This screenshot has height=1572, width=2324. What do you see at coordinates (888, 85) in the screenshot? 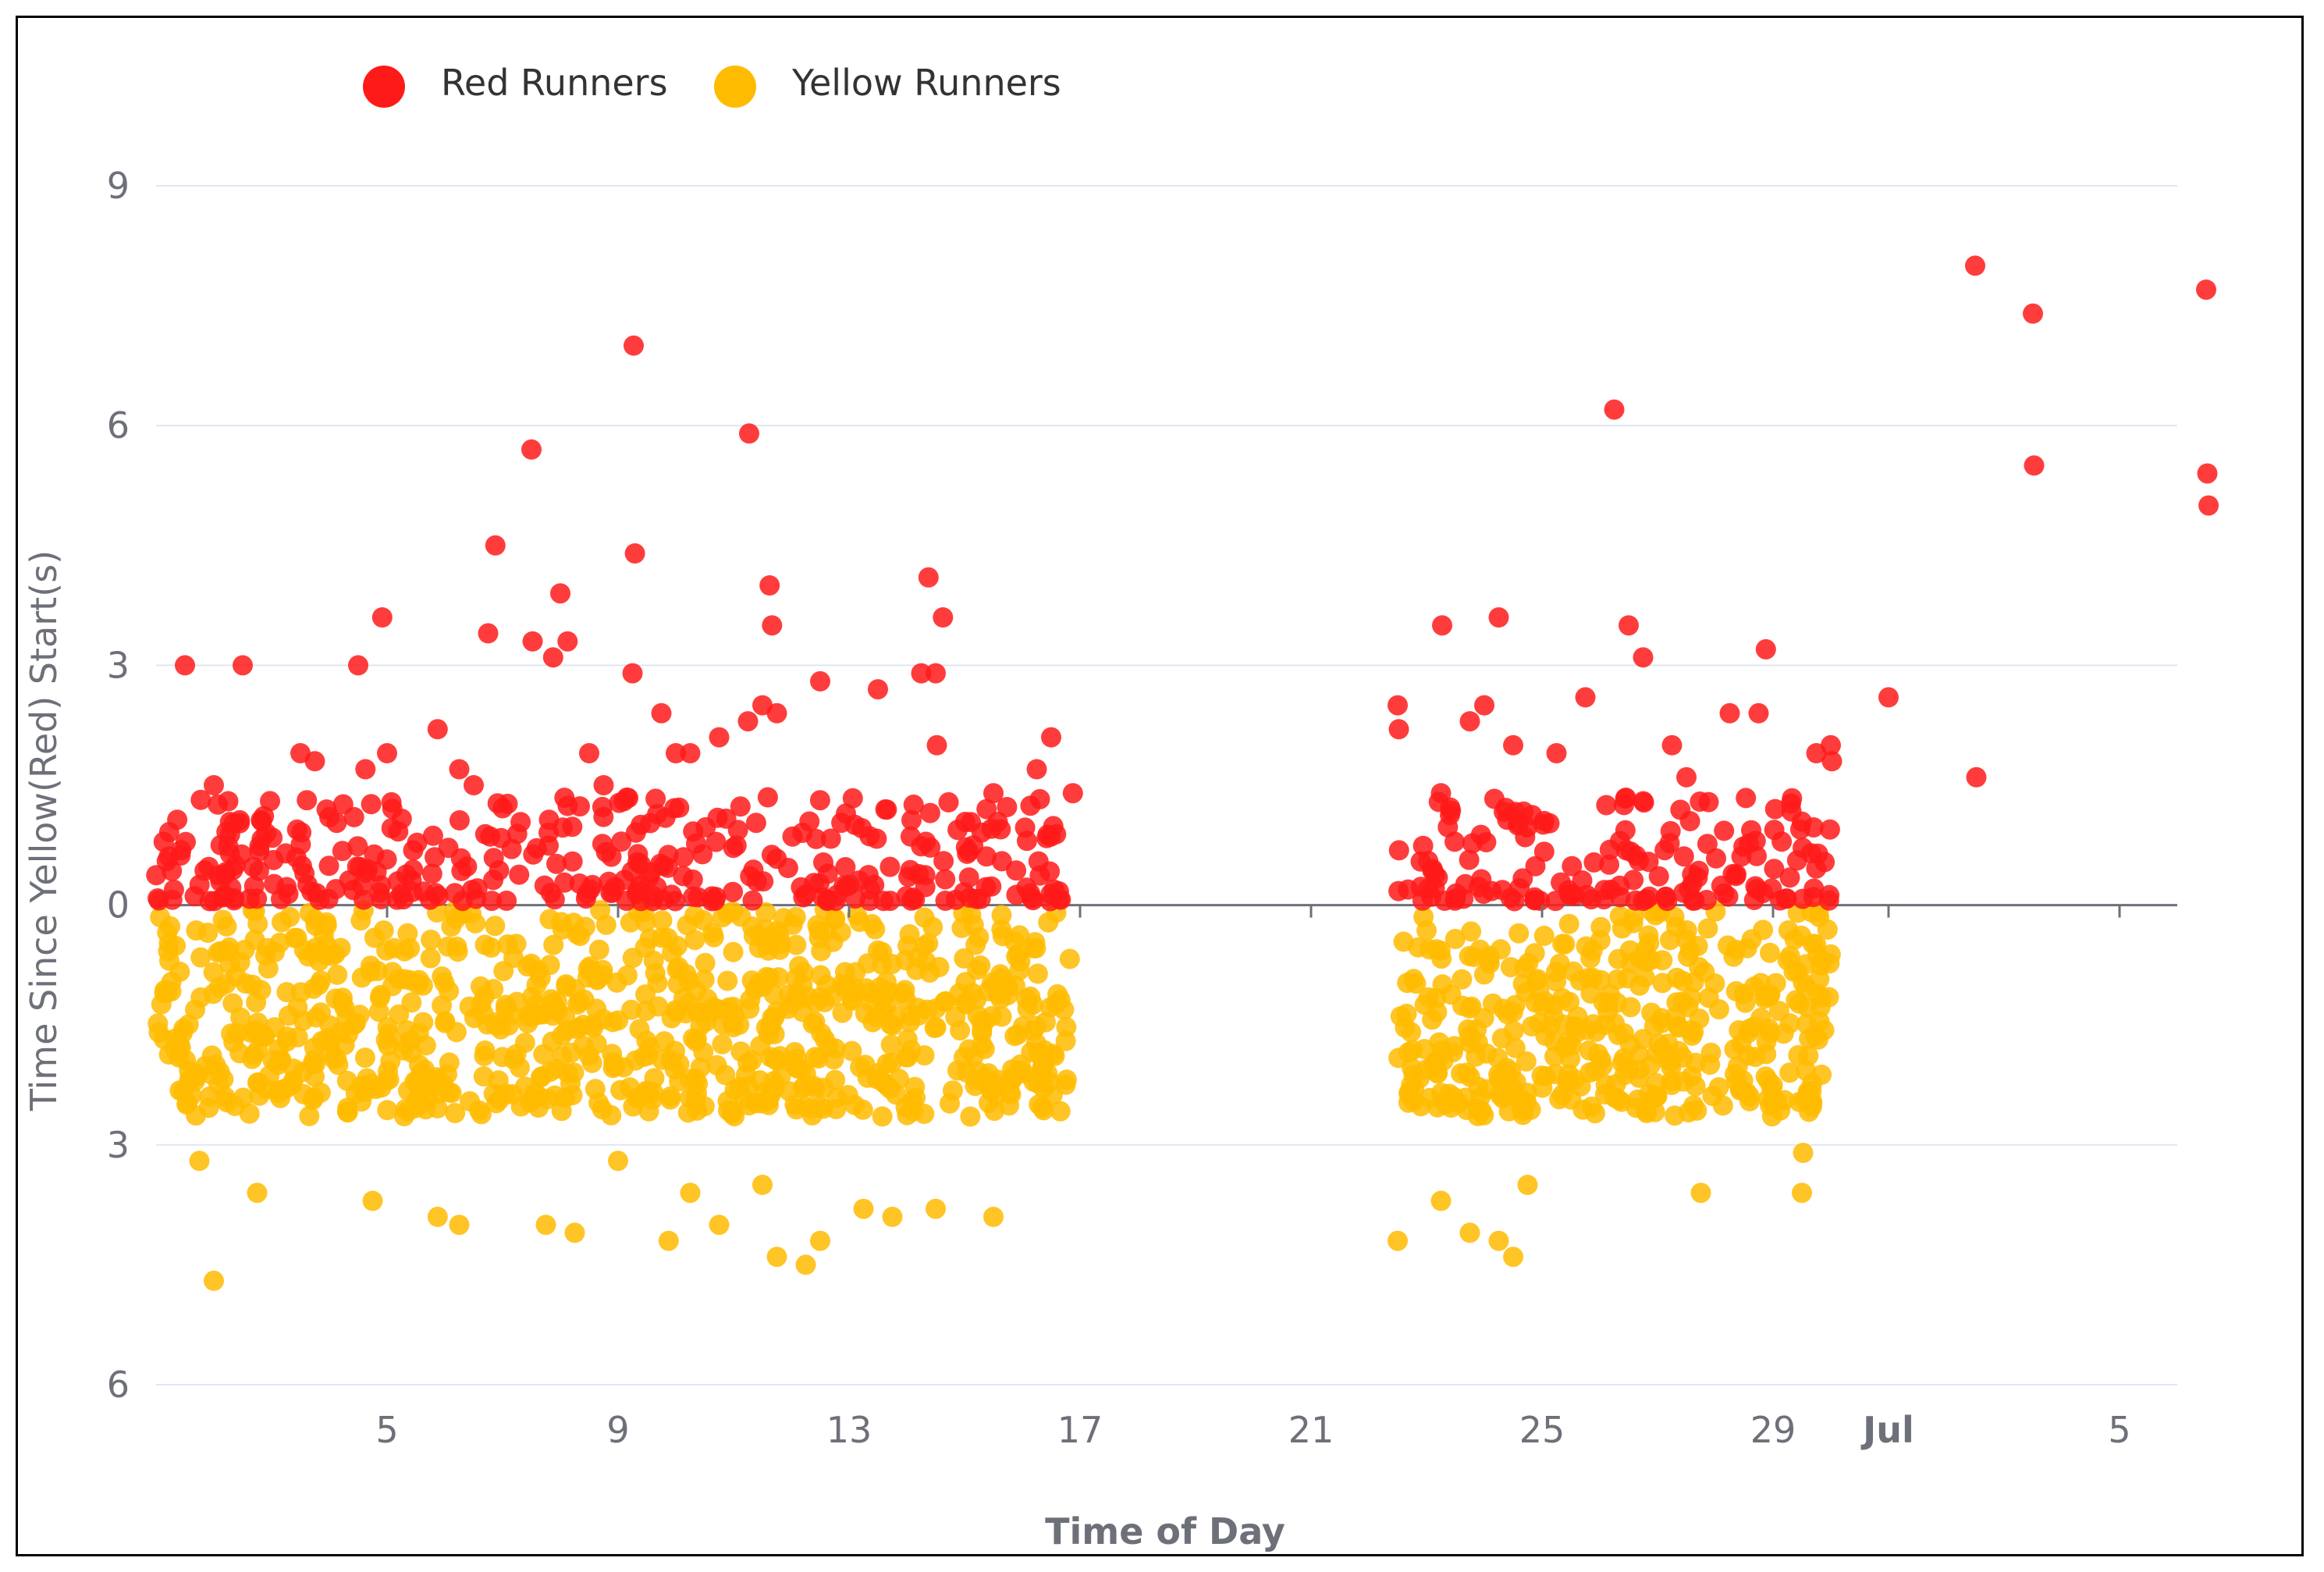
I see `legend-item-yellow: Yellow Runners` at bounding box center [888, 85].